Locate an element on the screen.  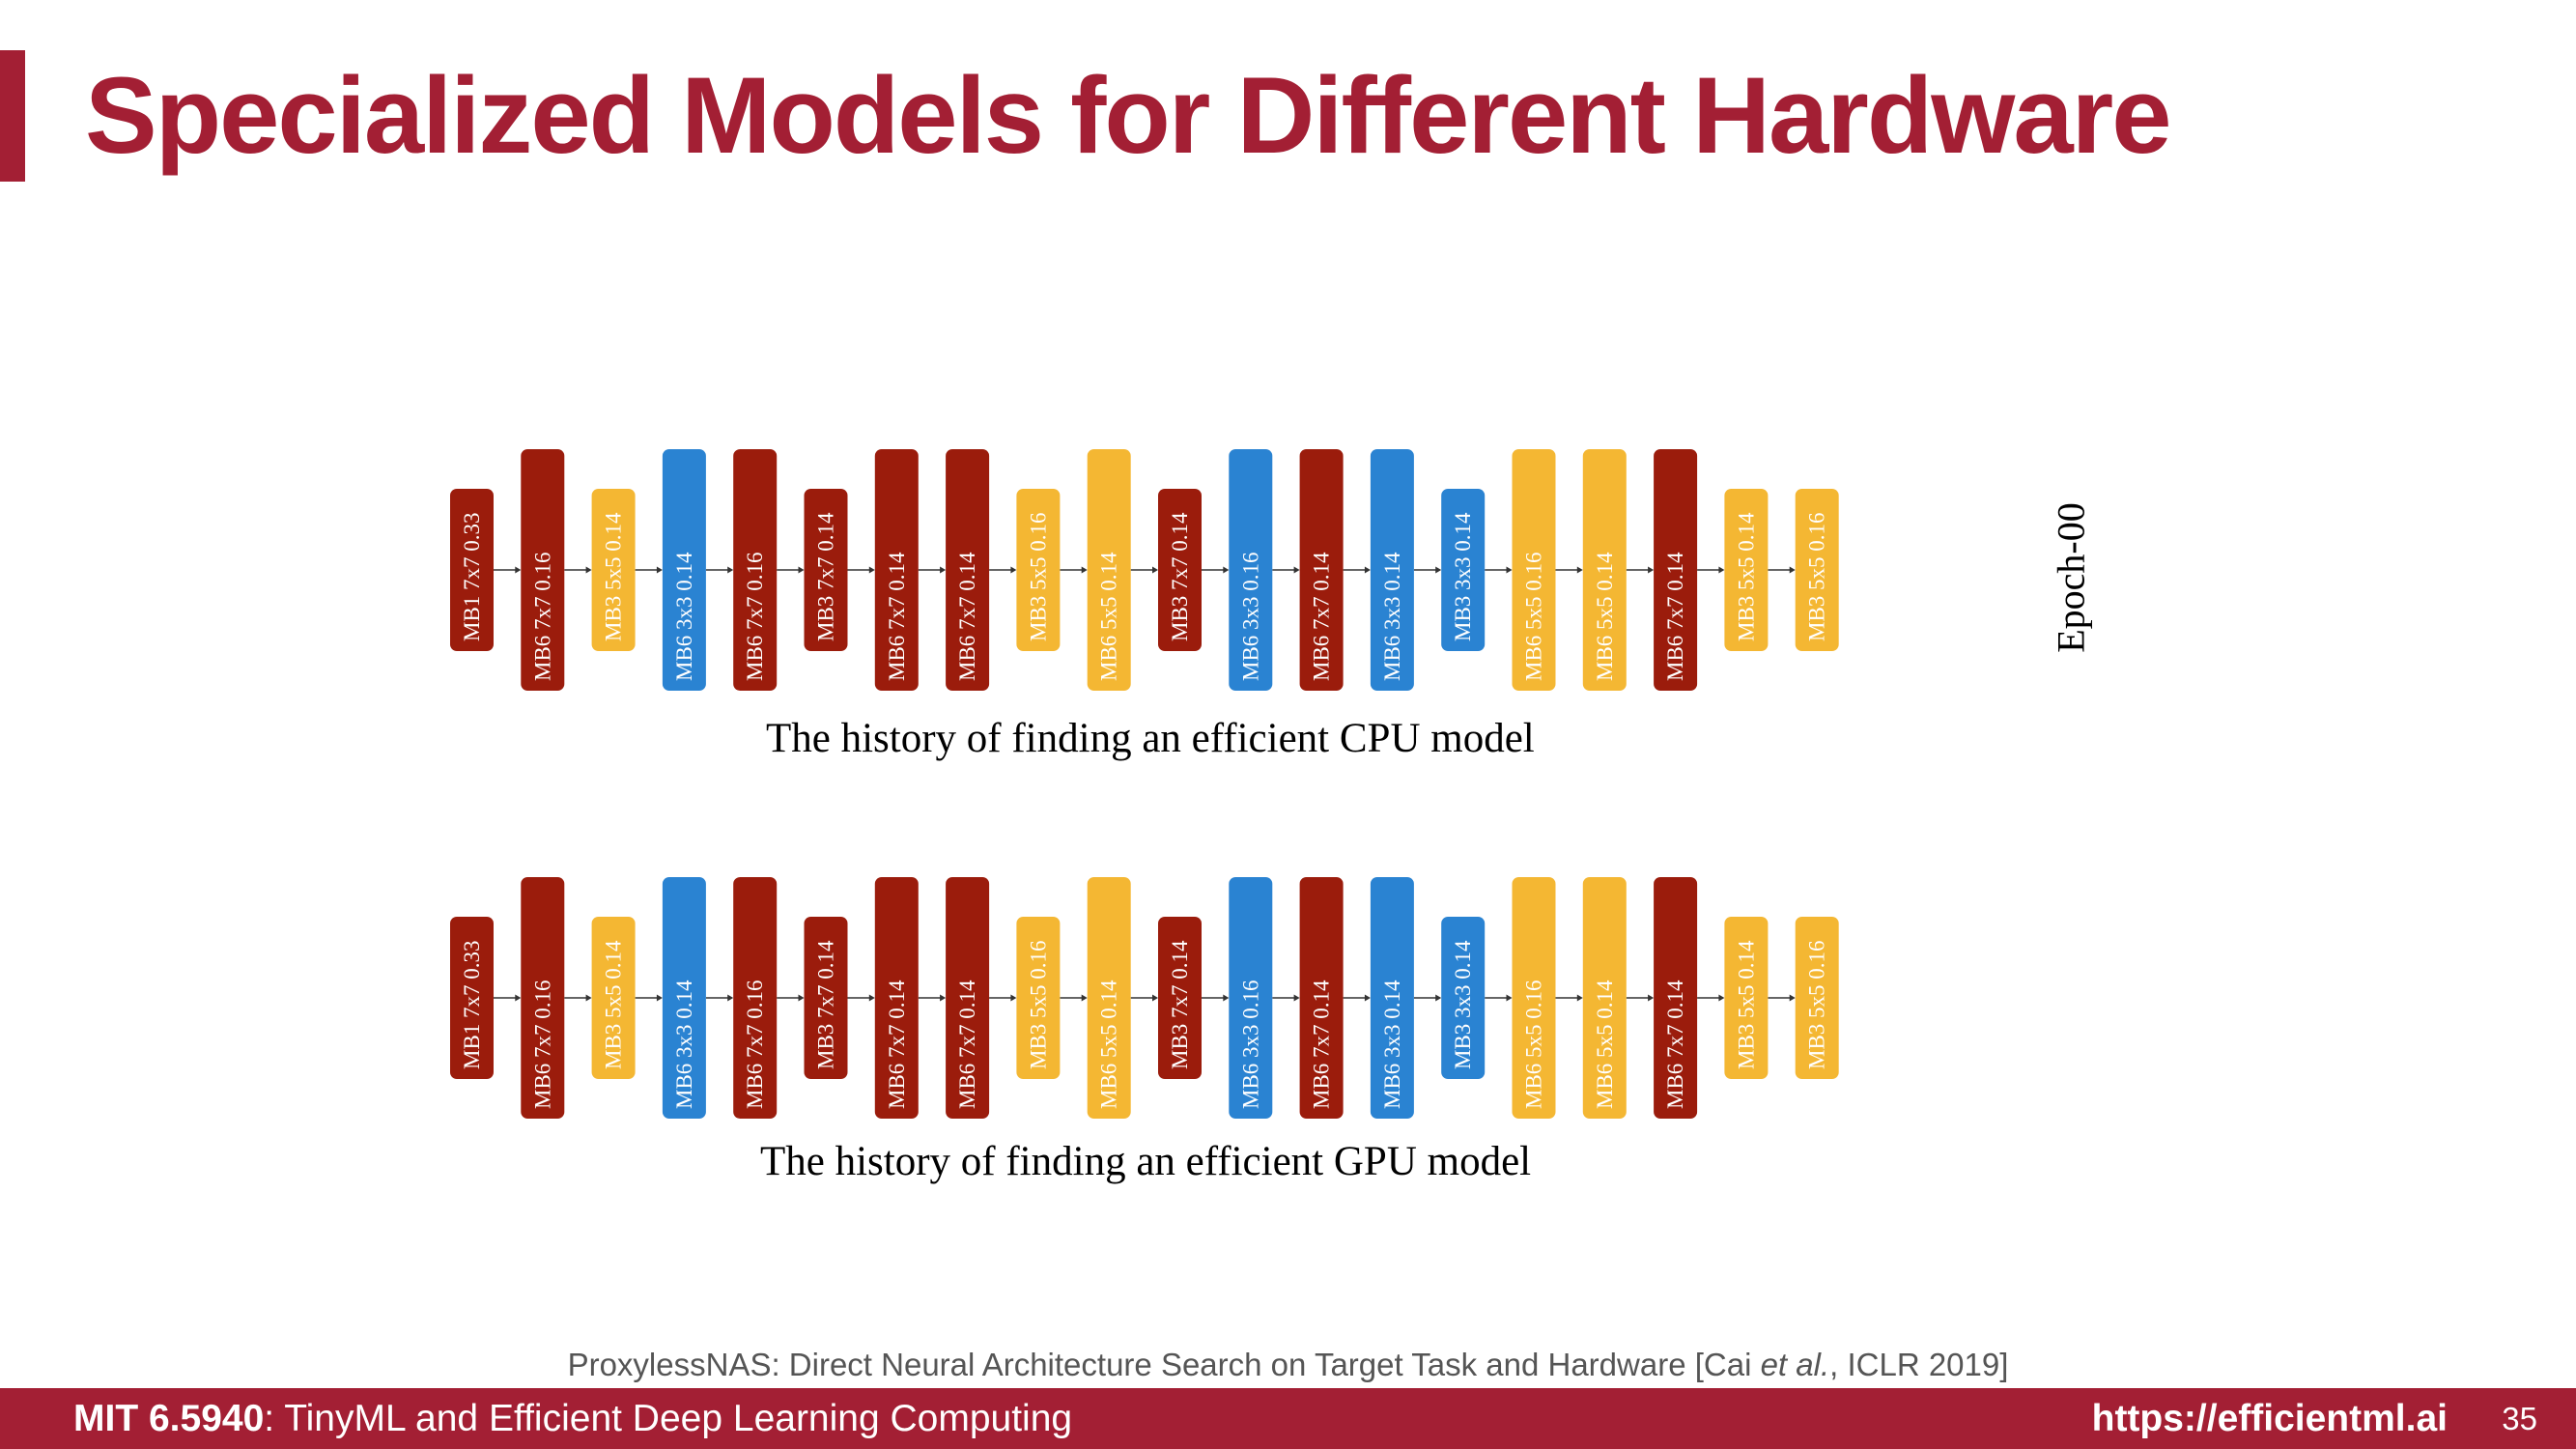
mb-block: MB3 5x5 0.16 is located at coordinates (1038, 570).